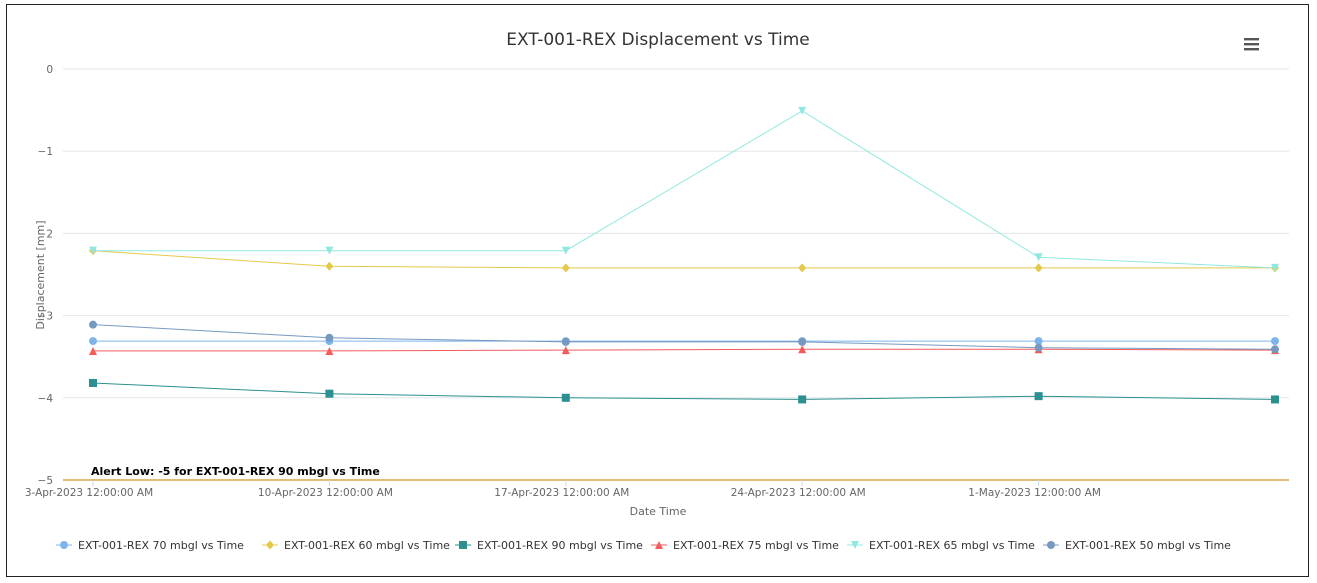 This screenshot has height=583, width=1317. Describe the element at coordinates (40, 274) in the screenshot. I see `y-axis-title: Displacement [mm]` at that location.